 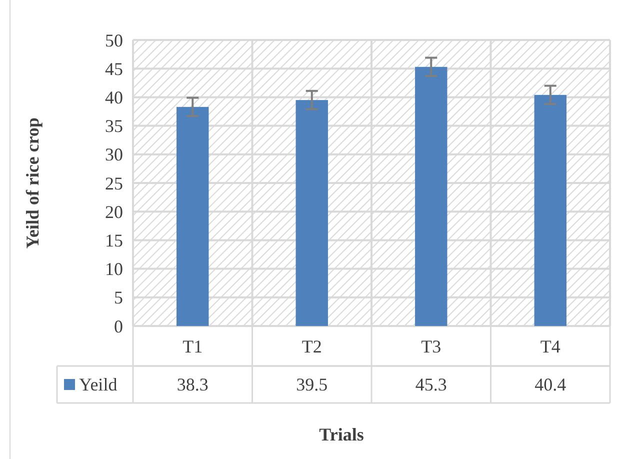 I want to click on y-tick-label: 10, so click(x=114, y=269).